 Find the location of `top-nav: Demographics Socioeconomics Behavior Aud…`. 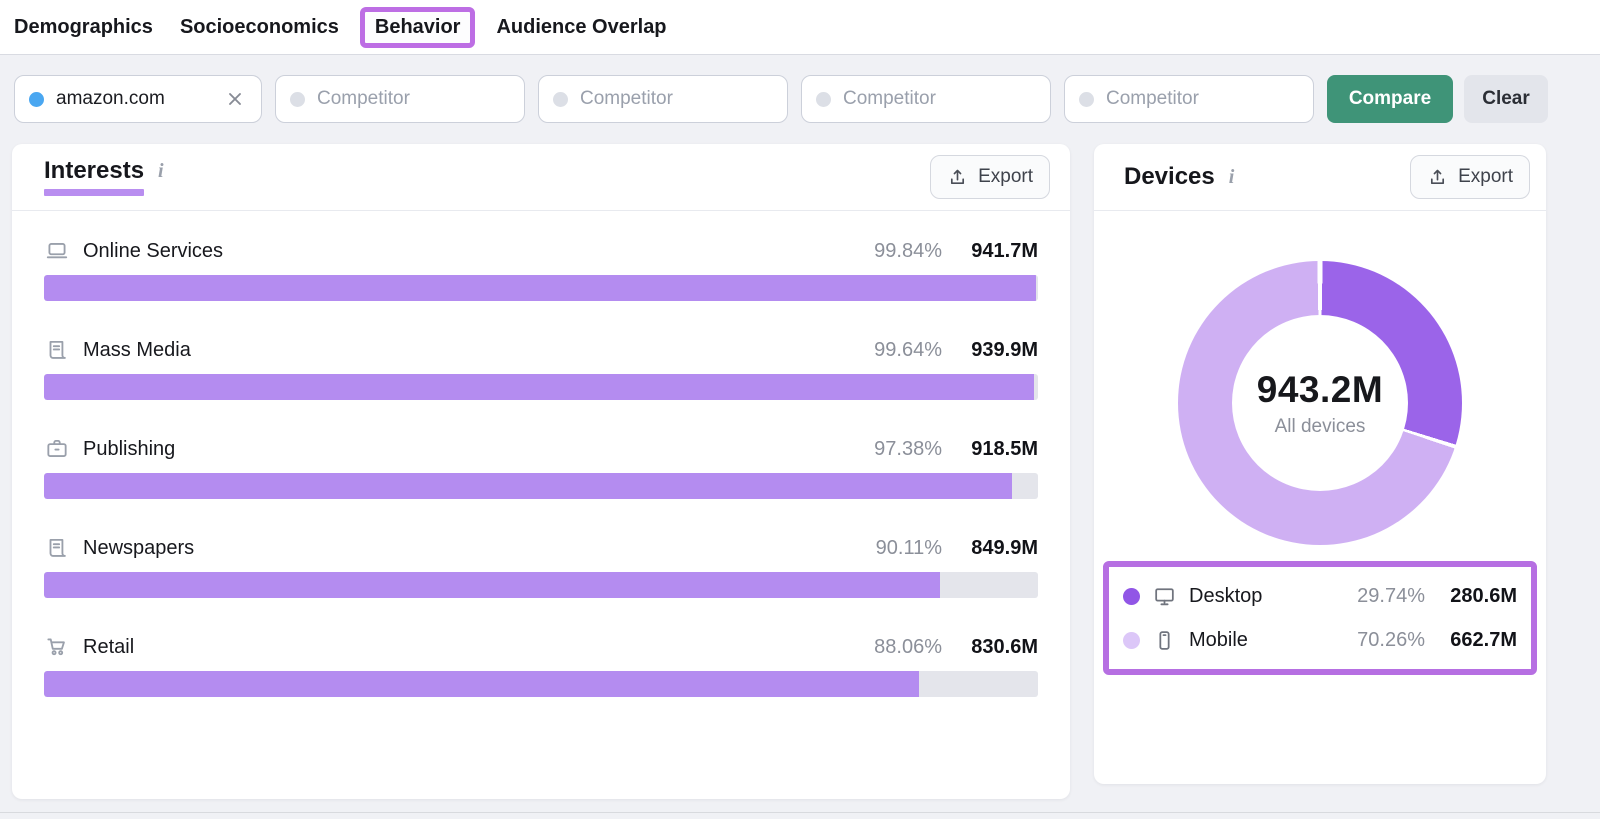

top-nav: Demographics Socioeconomics Behavior Aud… is located at coordinates (800, 27).